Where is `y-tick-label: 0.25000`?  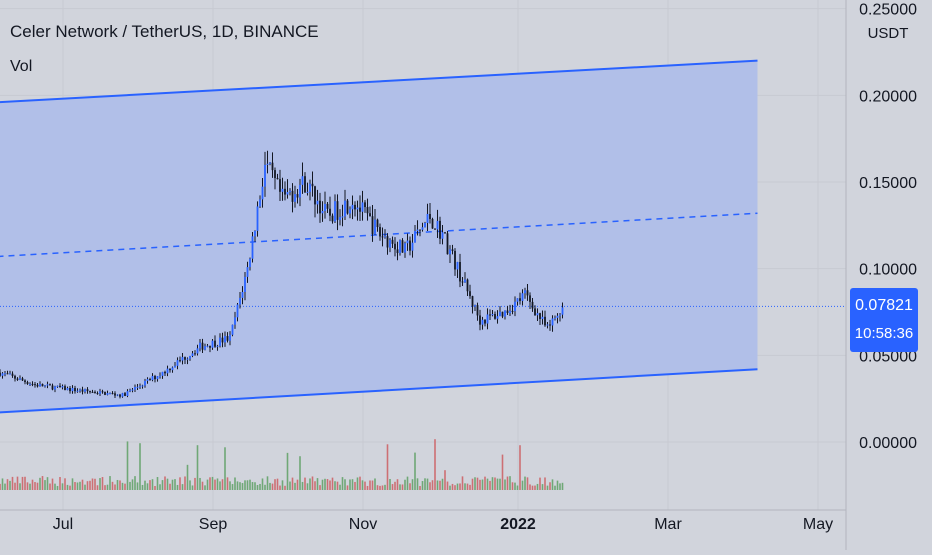 y-tick-label: 0.25000 is located at coordinates (888, 10).